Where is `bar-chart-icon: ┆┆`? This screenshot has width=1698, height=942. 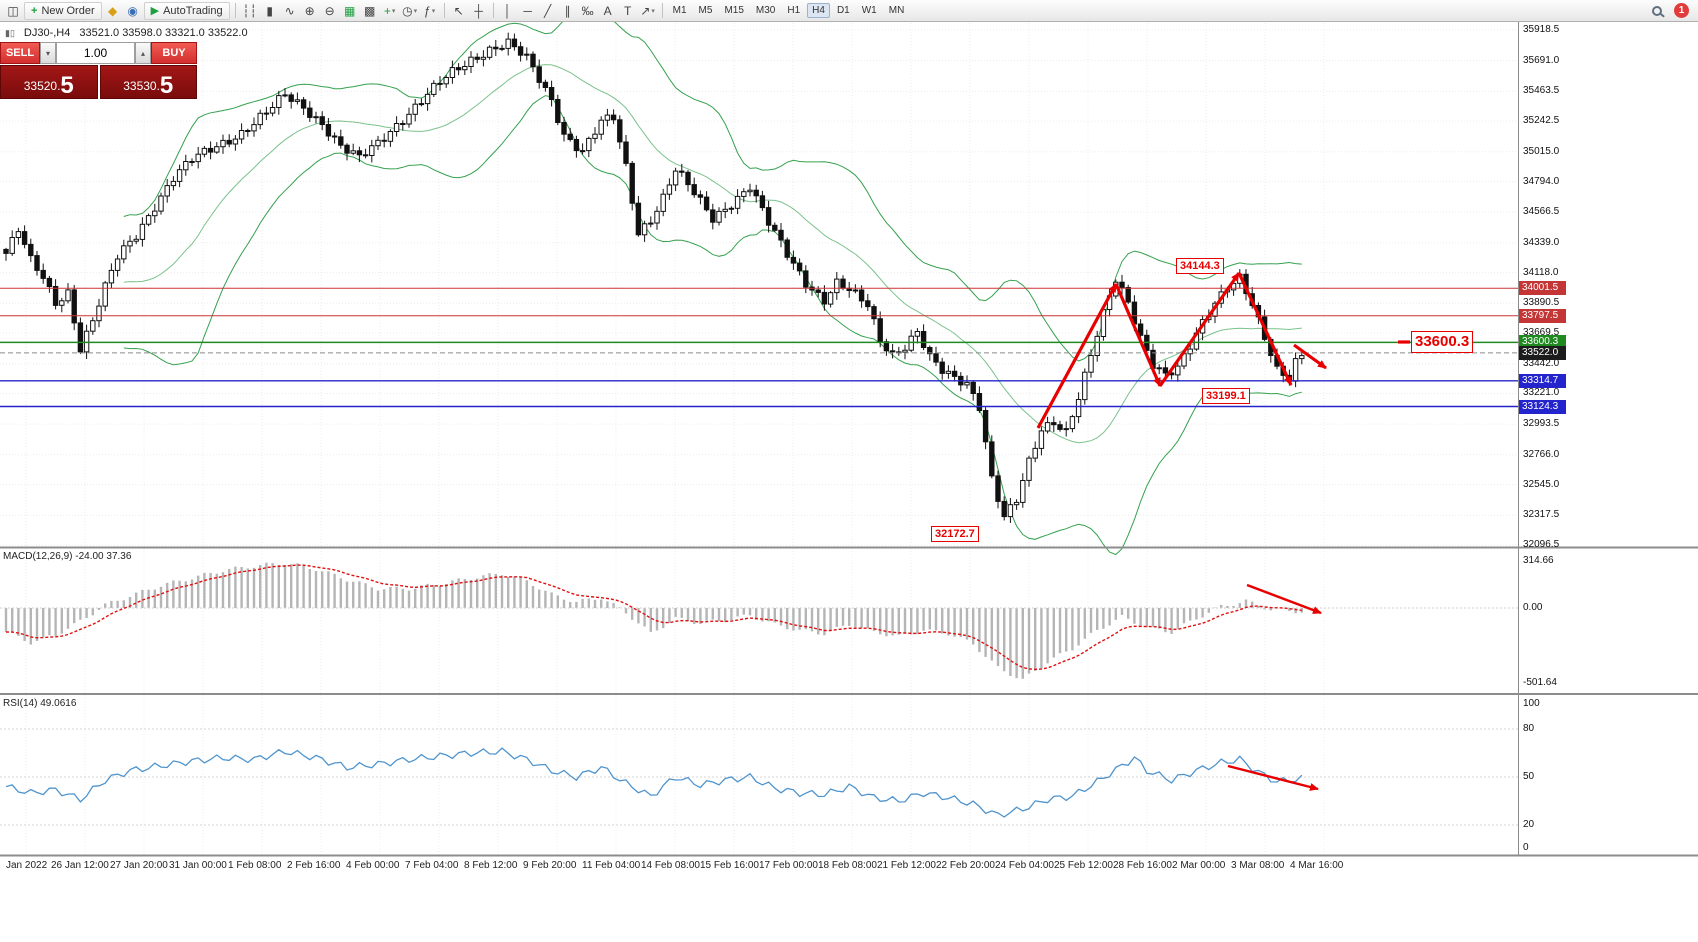
bar-chart-icon: ┆┆ is located at coordinates (249, 10).